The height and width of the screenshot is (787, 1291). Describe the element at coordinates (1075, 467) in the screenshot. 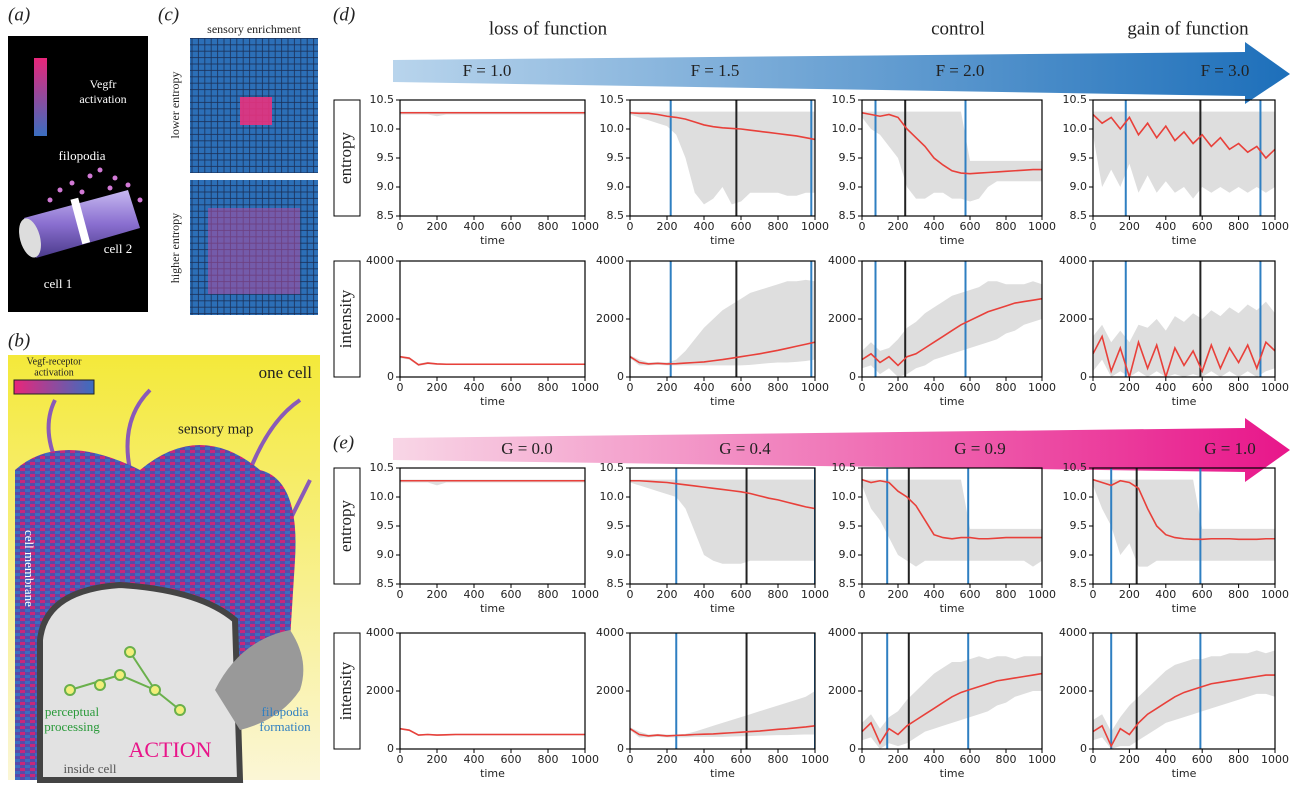

I see `y-tick-label: 10.5` at that location.